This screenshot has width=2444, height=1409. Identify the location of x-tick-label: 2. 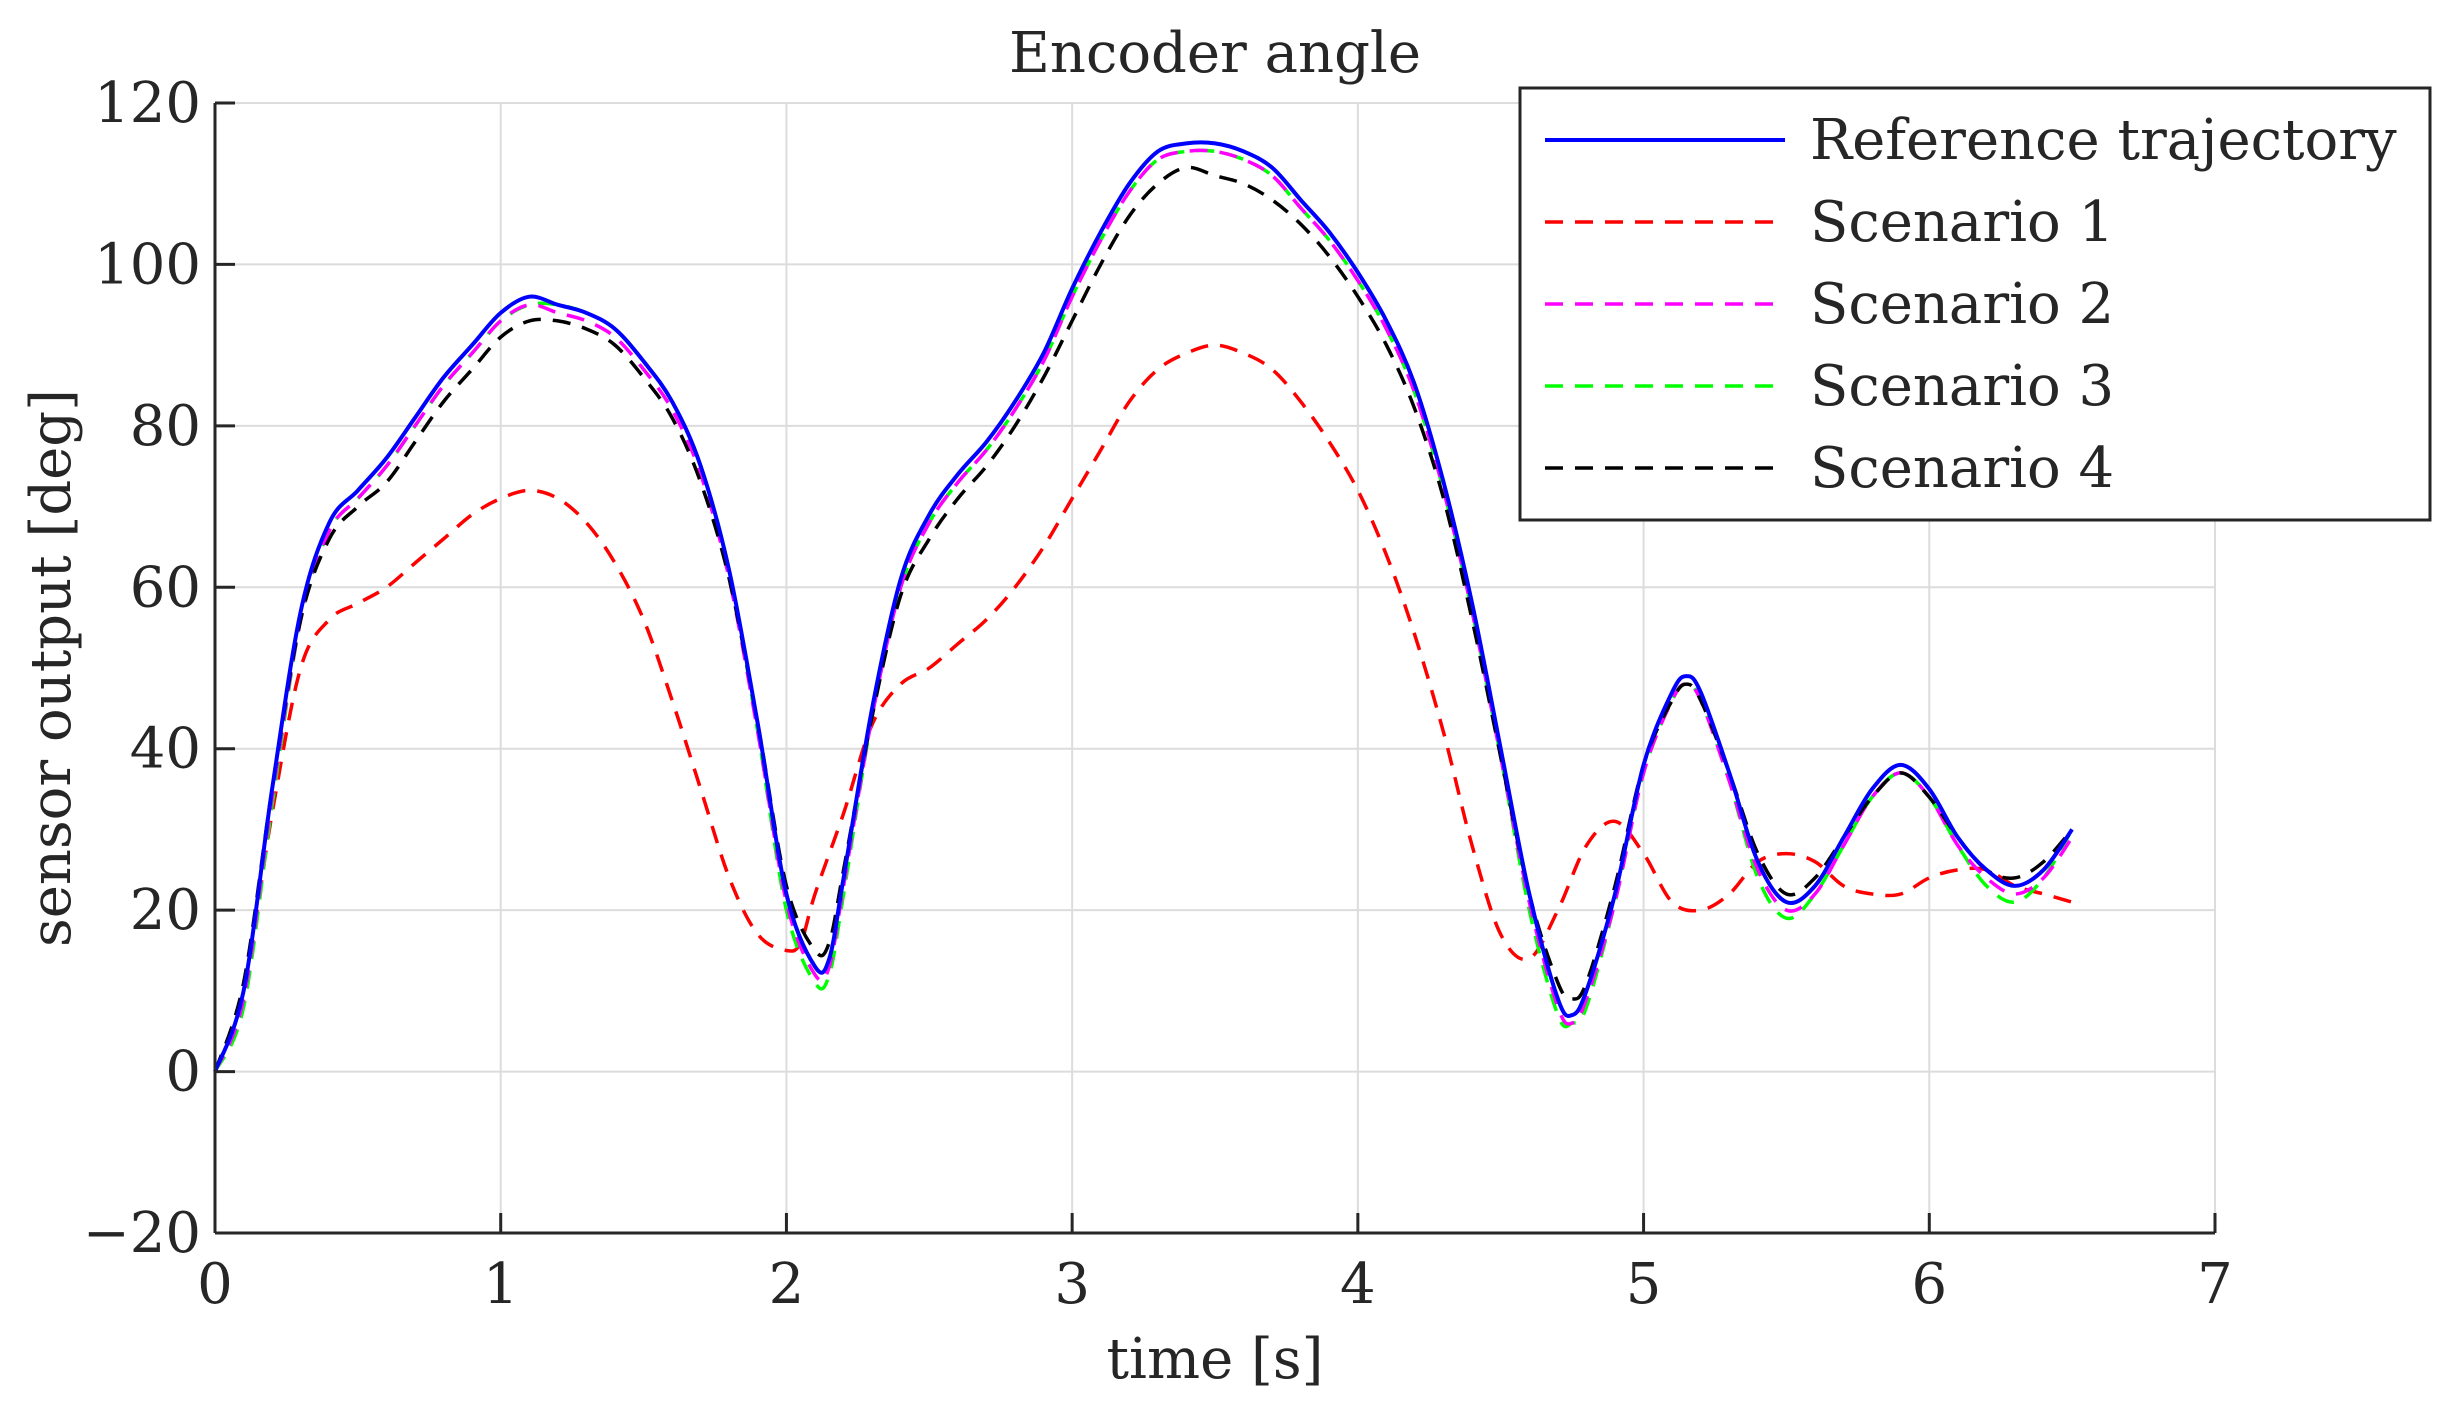
(787, 1284).